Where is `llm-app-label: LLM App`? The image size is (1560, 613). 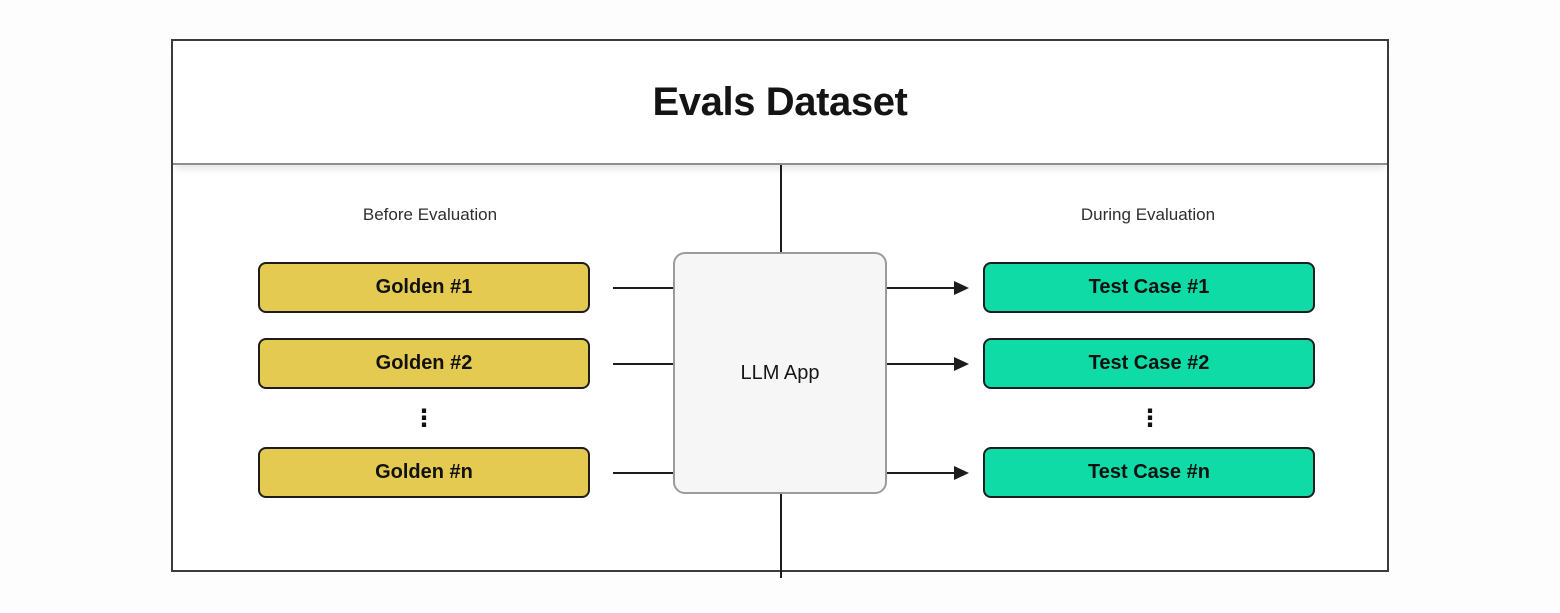 llm-app-label: LLM App is located at coordinates (780, 372).